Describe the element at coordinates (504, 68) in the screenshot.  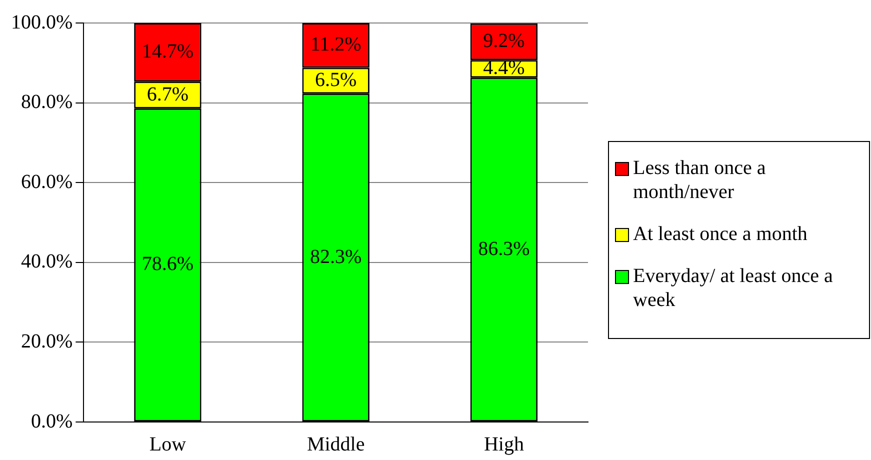
I see `data-label: 4.4%` at that location.